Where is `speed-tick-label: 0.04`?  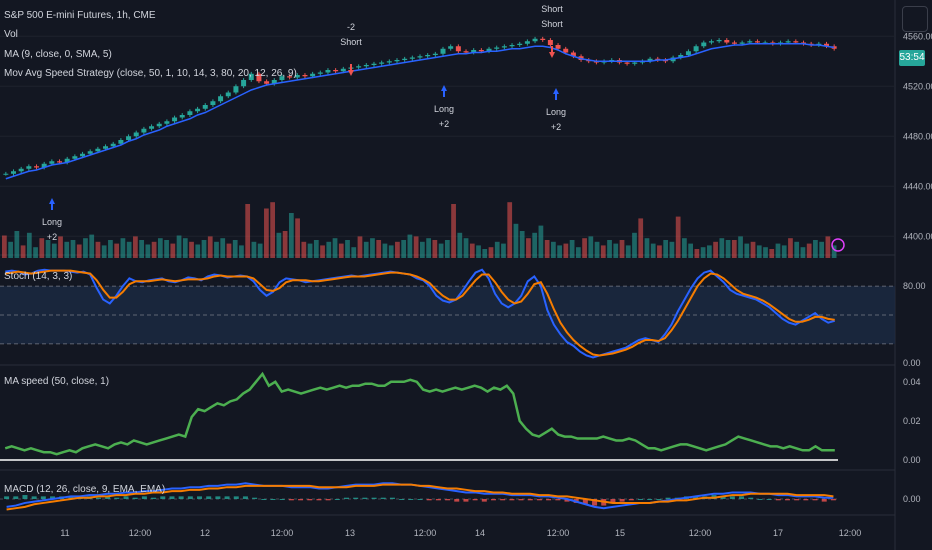
speed-tick-label: 0.04 is located at coordinates (912, 382).